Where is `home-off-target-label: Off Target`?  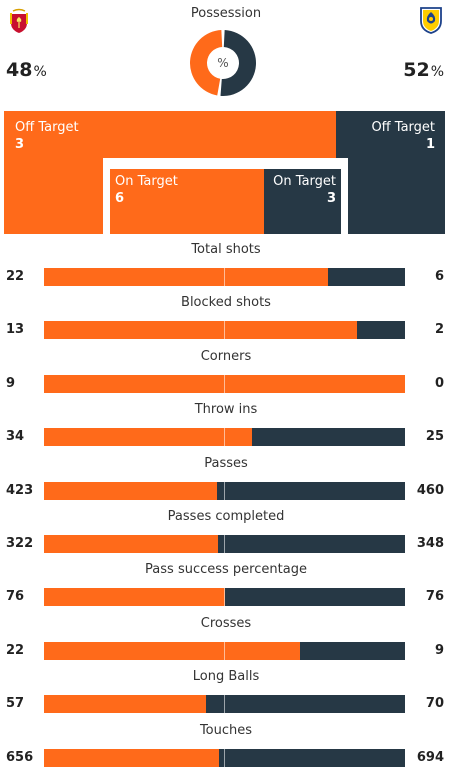
home-off-target-label: Off Target is located at coordinates (47, 127).